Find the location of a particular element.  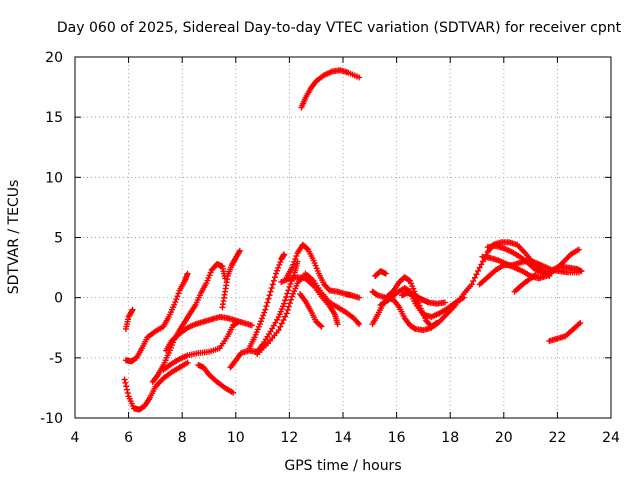

series-arc-c is located at coordinates (129, 319).